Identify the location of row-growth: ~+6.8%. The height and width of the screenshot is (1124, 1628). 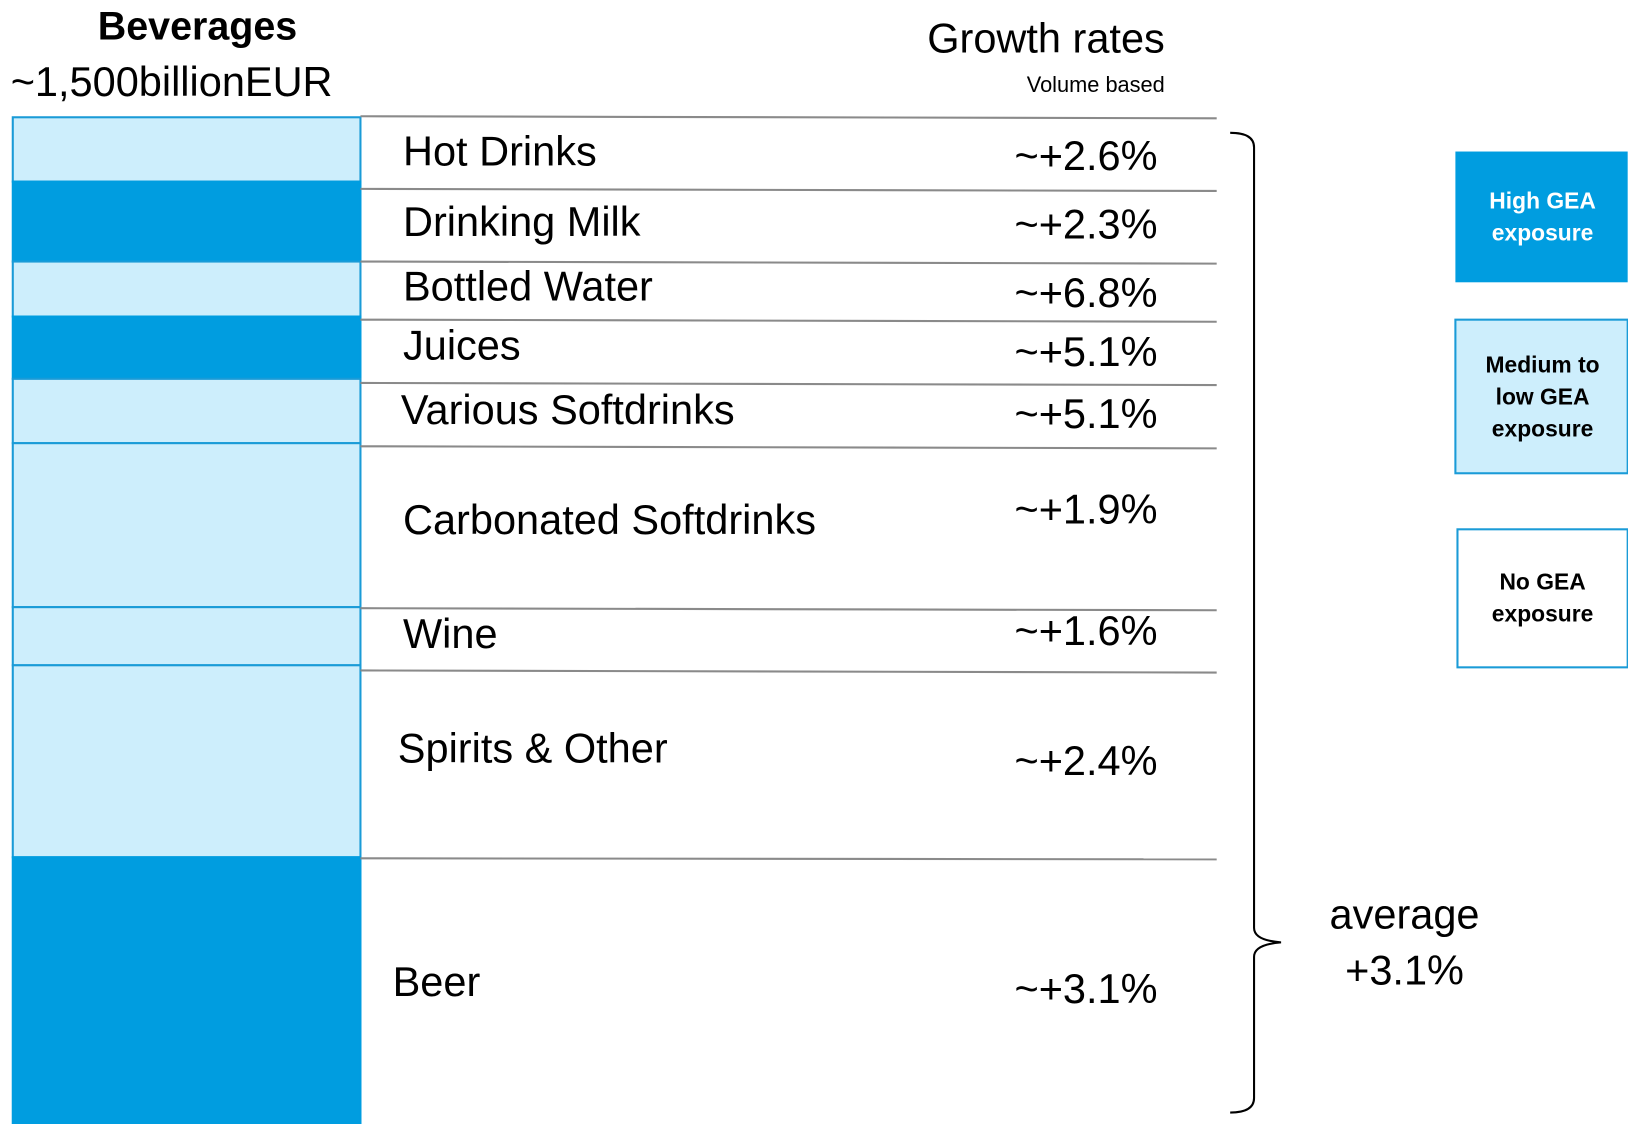
(1085, 292).